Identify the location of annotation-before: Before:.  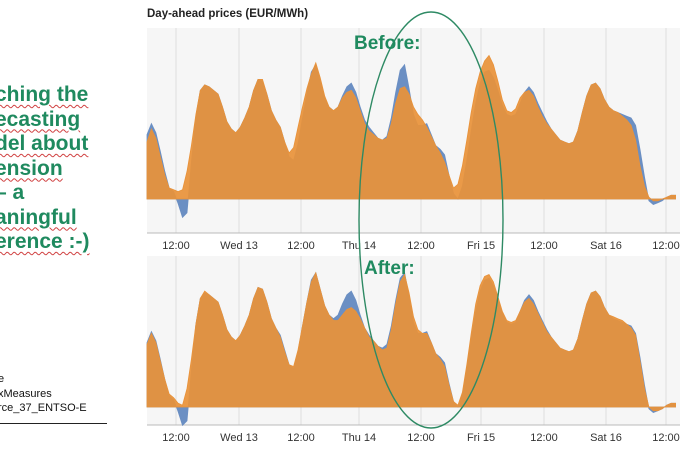
(387, 43).